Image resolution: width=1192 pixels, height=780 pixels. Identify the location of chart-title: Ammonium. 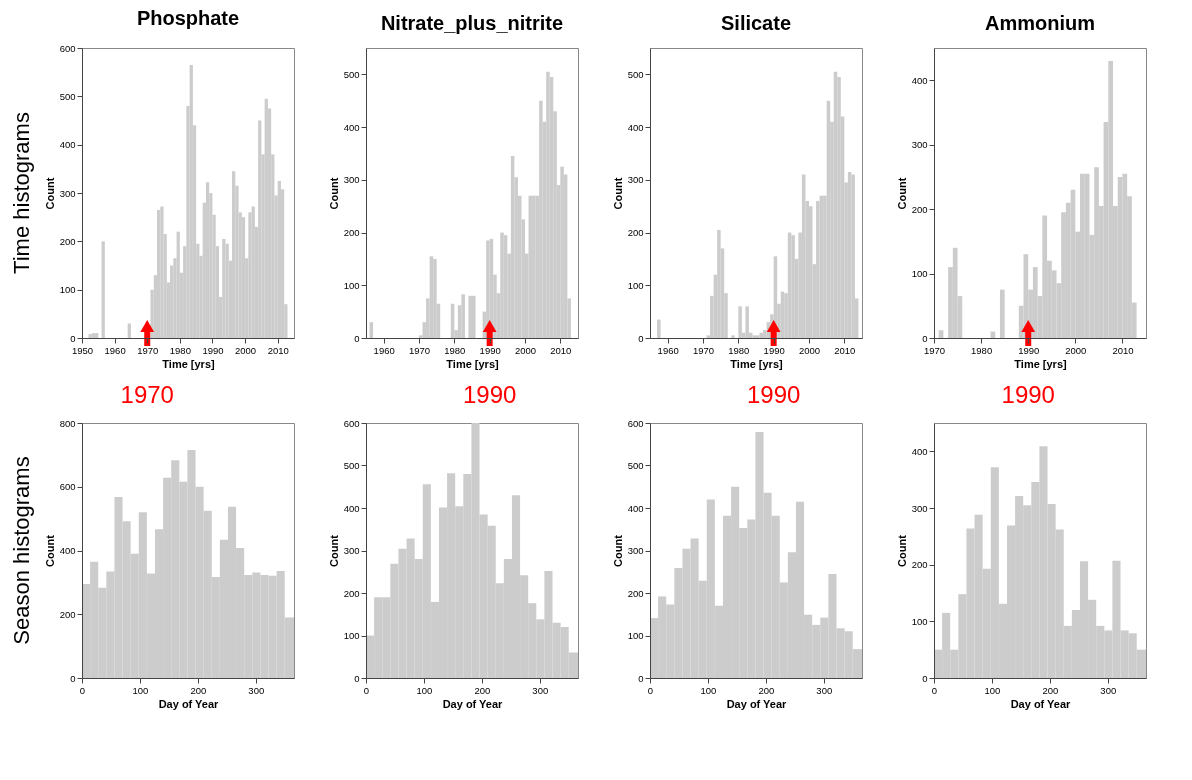
(1040, 23).